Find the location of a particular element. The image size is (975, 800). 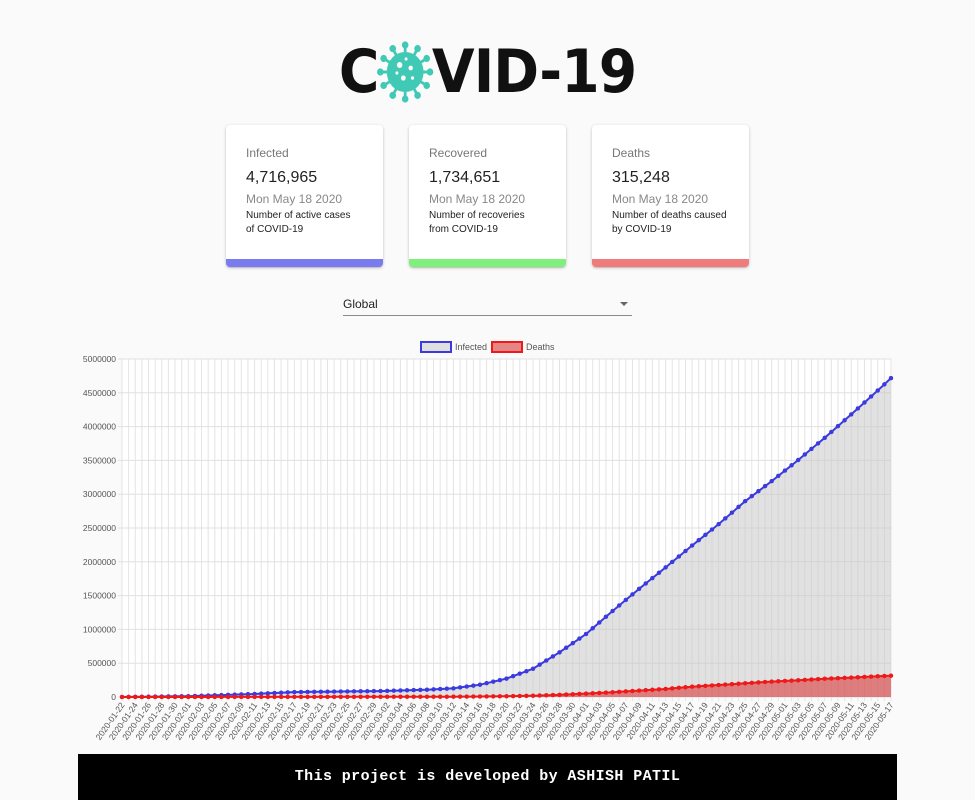

card-description-line2: by COVID-19 is located at coordinates (642, 229).